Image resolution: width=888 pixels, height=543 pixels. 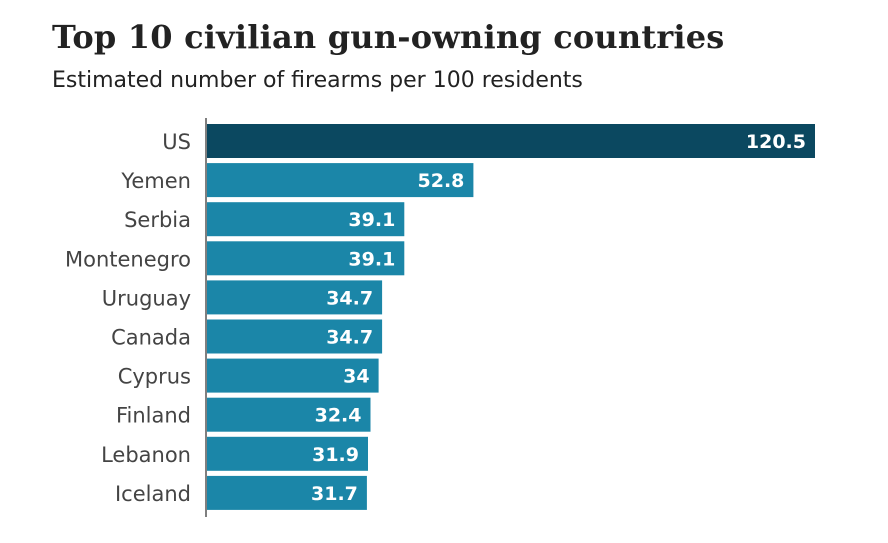 I want to click on bar-lebanon, so click(x=287, y=453).